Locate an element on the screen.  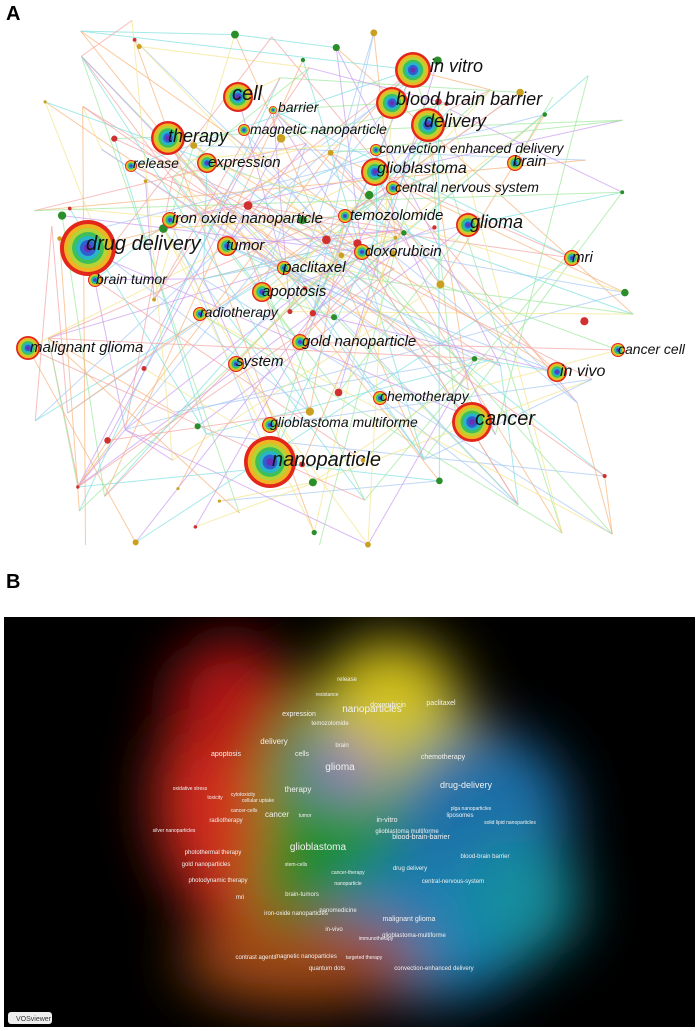
node-label: in vivo is located at coordinates (582, 371).